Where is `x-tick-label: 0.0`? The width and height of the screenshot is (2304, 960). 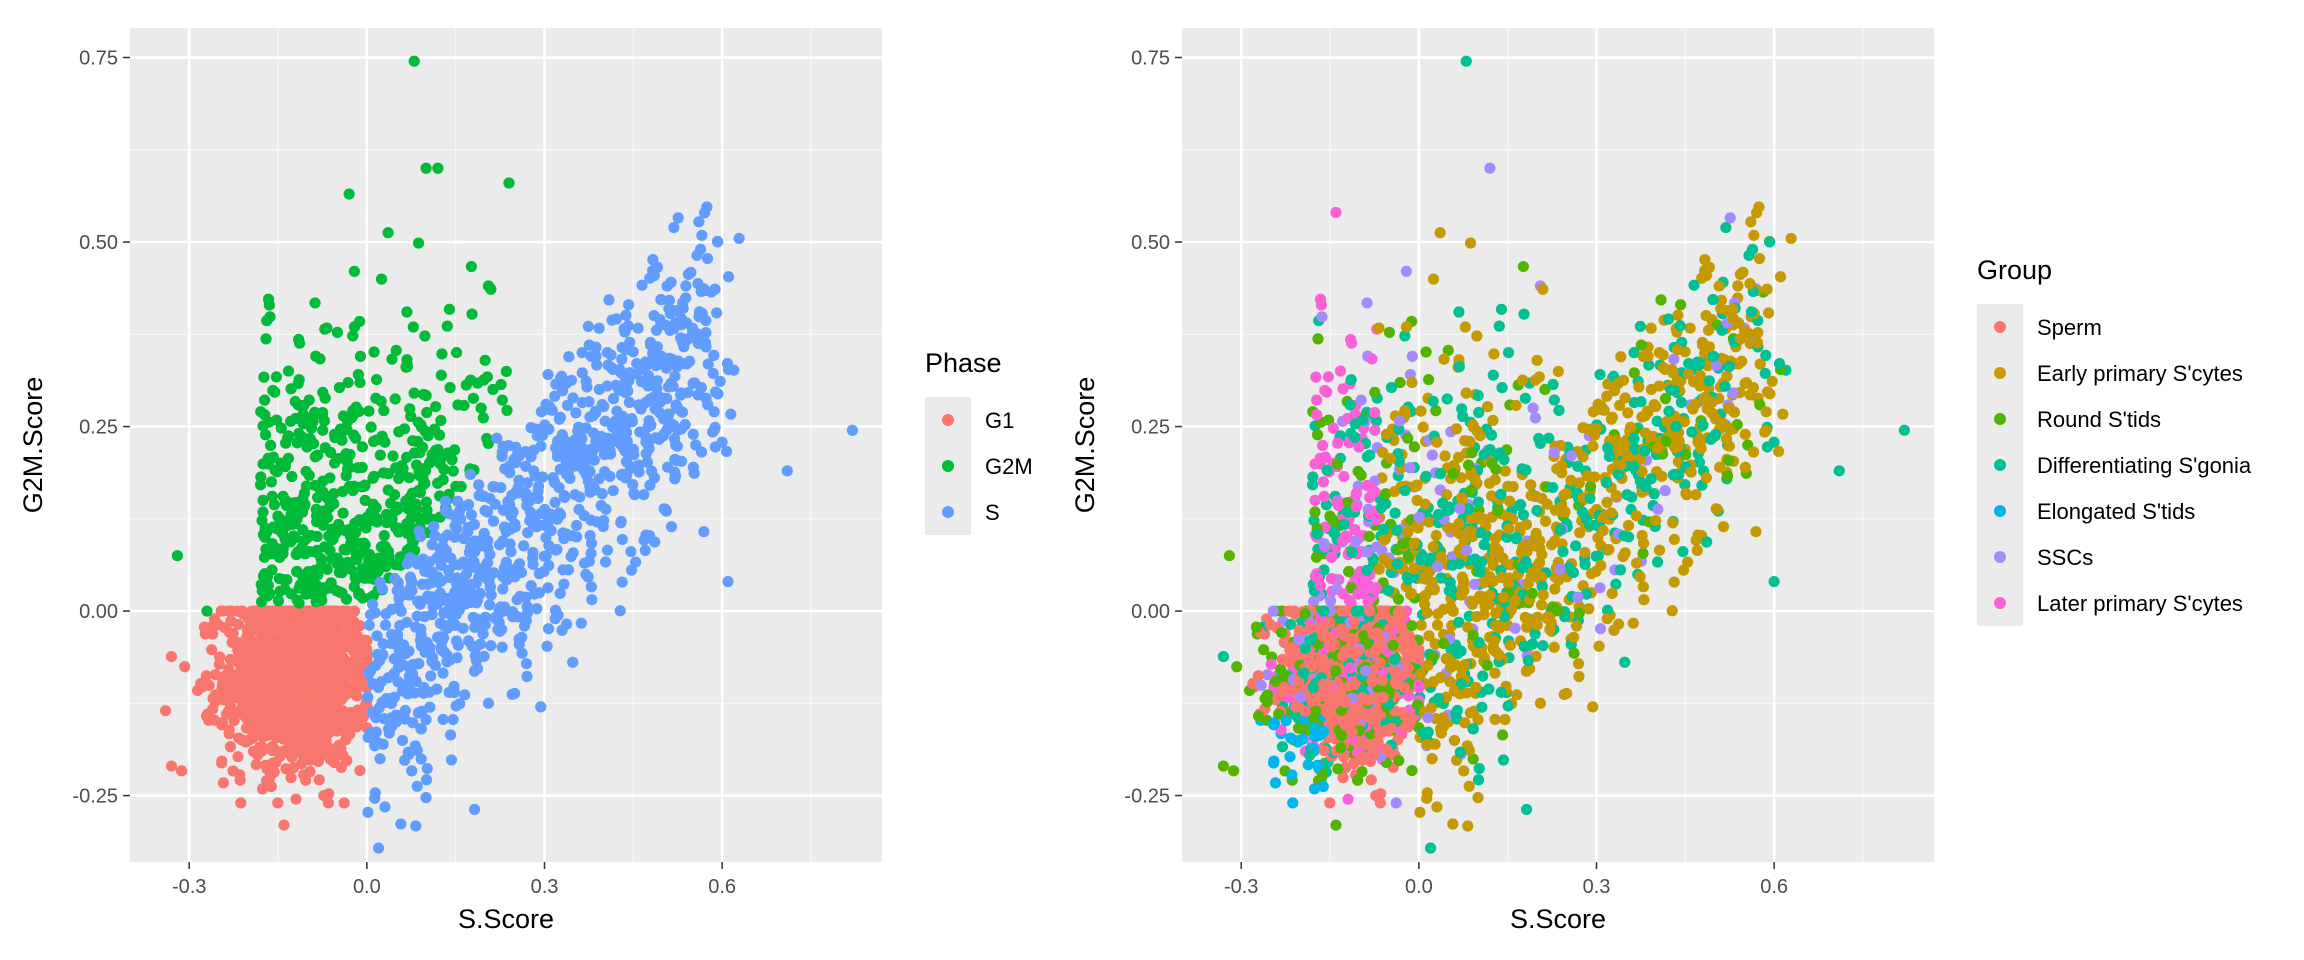 x-tick-label: 0.0 is located at coordinates (367, 887).